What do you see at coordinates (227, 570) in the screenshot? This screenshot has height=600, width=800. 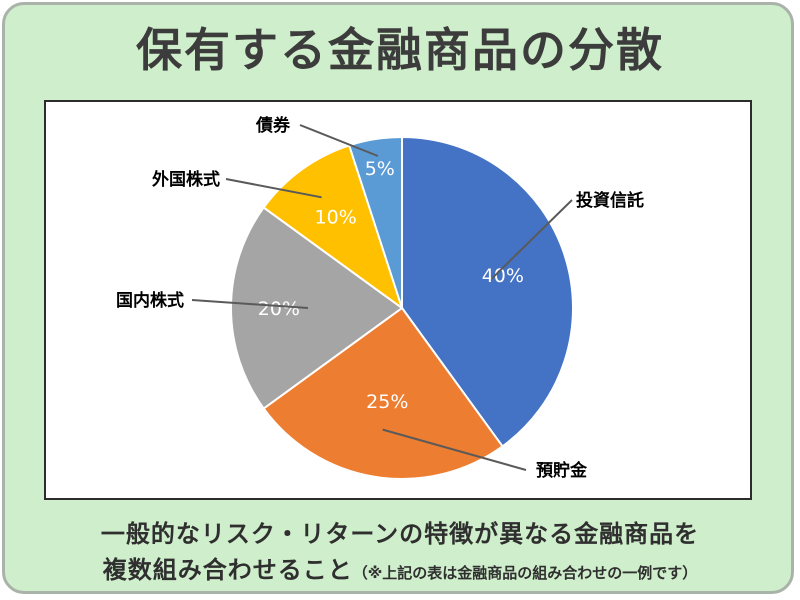 I see `caption-main-text: 複数組み合わせること` at bounding box center [227, 570].